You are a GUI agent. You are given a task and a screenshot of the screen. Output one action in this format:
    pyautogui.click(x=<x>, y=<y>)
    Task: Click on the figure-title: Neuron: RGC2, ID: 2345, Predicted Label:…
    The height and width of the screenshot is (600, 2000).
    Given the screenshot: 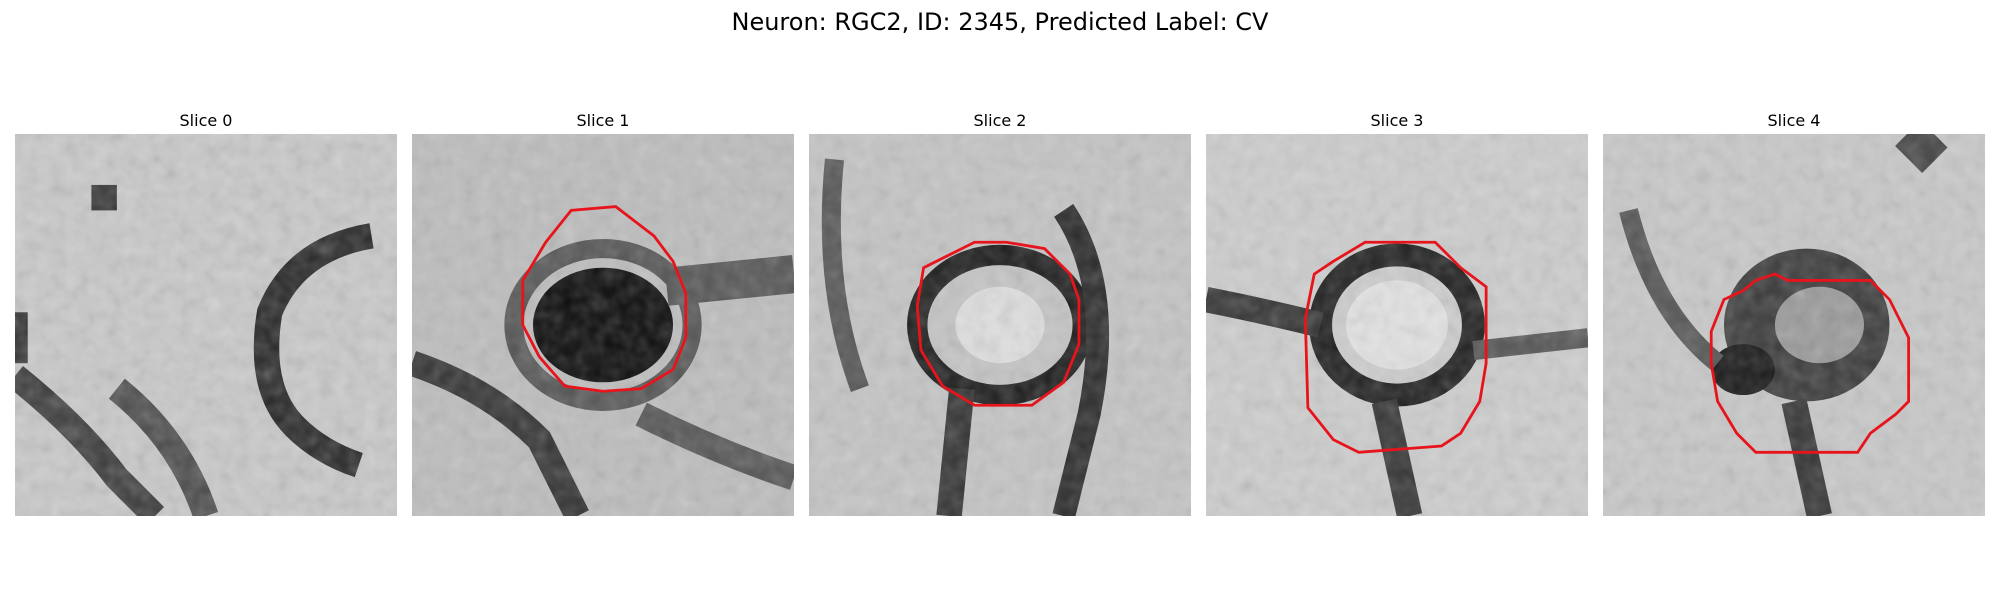 What is the action you would take?
    pyautogui.click(x=1000, y=22)
    